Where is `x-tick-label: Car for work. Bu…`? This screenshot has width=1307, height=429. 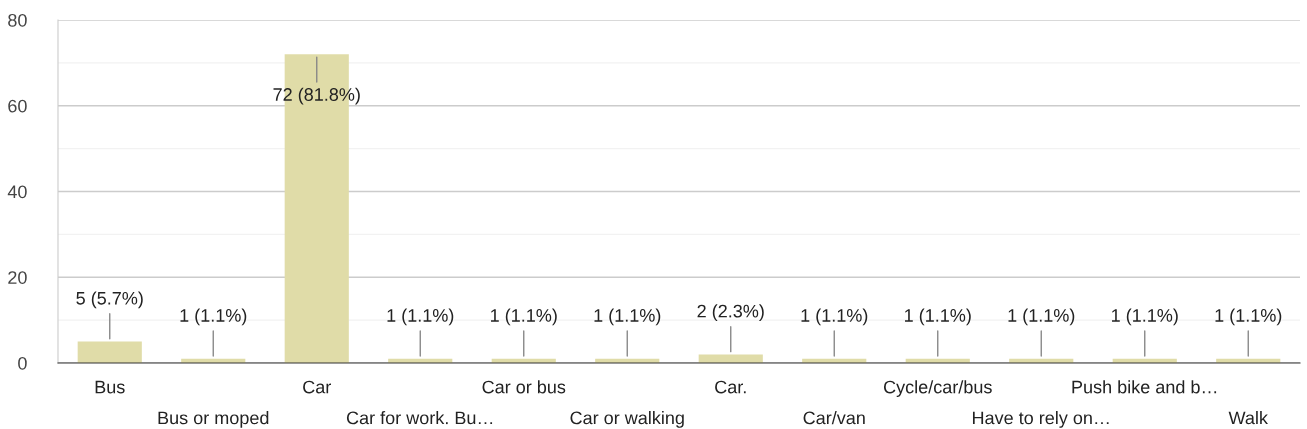 x-tick-label: Car for work. Bu… is located at coordinates (419, 418).